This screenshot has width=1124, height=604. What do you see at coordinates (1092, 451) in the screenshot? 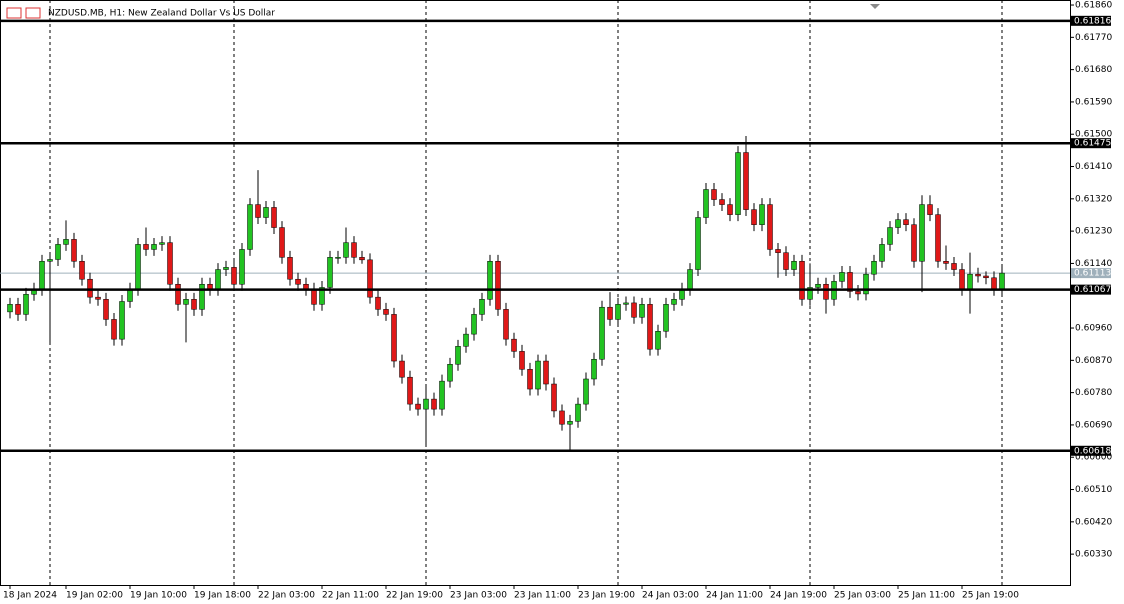
I see `level-label: 0.60618` at bounding box center [1092, 451].